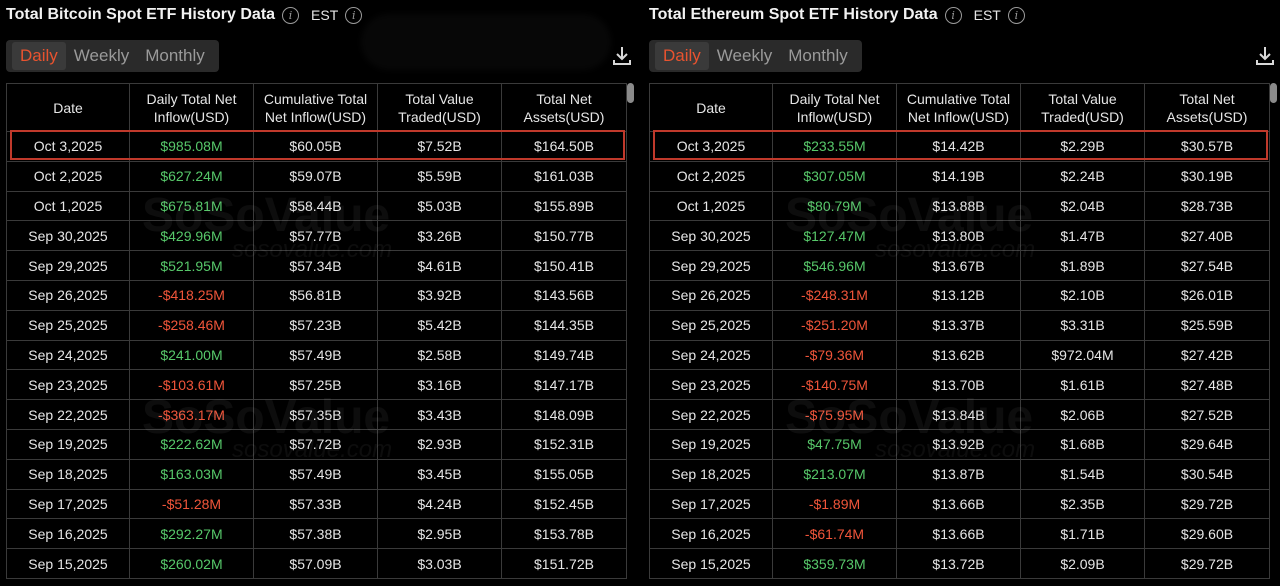 This screenshot has height=586, width=1280. I want to click on cell-date: Sep 17,2025, so click(711, 504).